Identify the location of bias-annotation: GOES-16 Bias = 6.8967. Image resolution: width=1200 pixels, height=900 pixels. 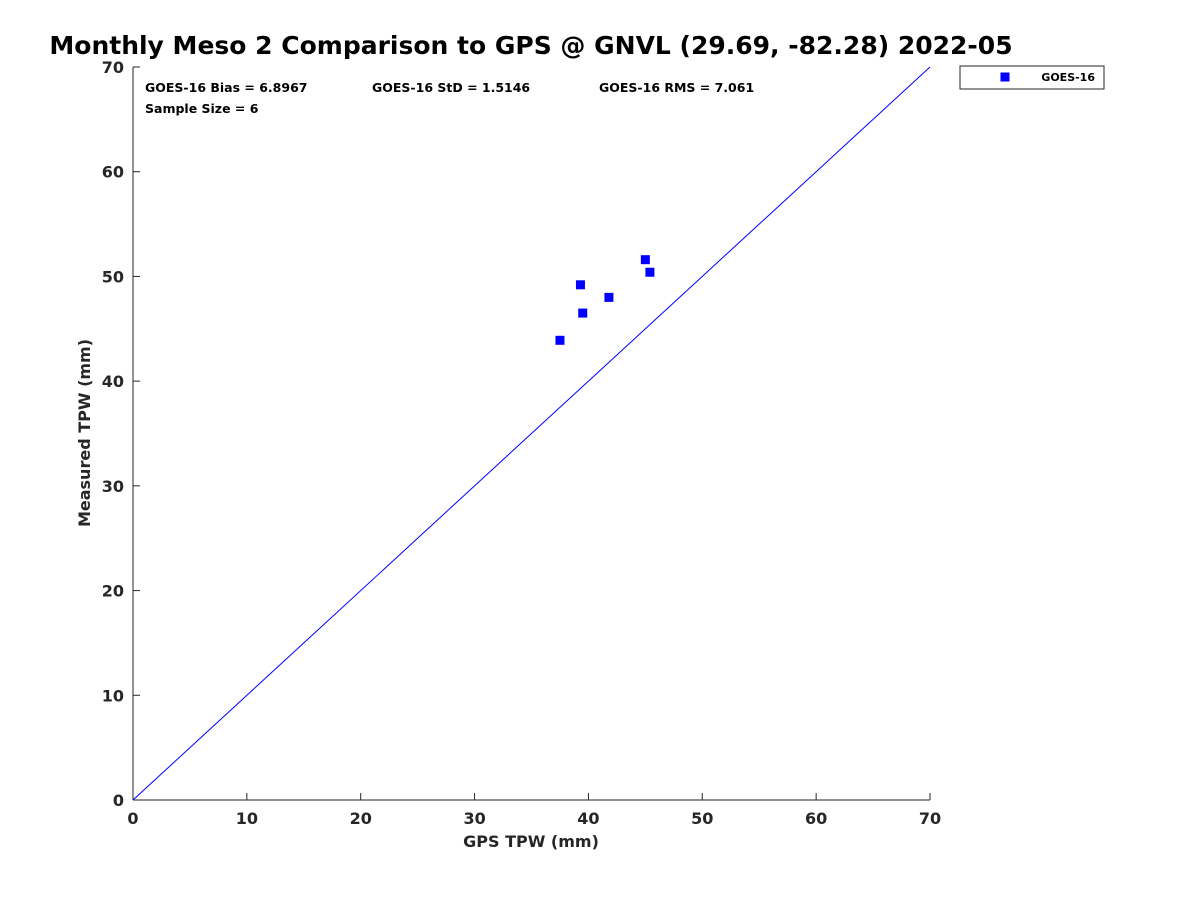
(226, 87).